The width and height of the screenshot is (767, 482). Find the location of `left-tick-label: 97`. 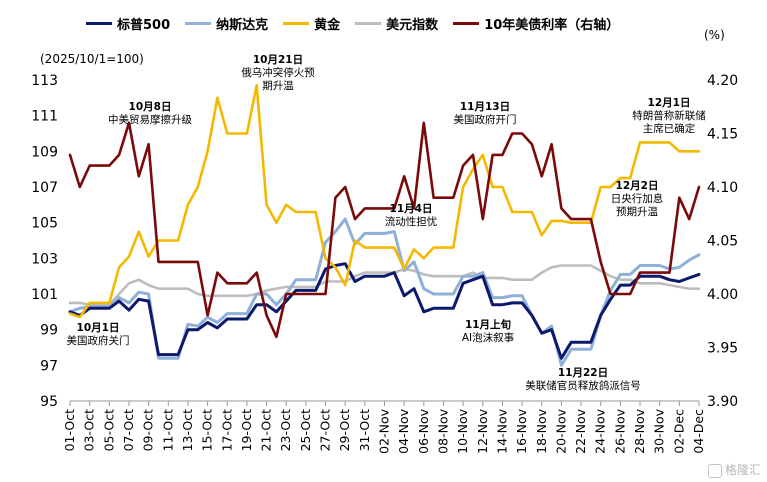

left-tick-label: 97 is located at coordinates (49, 366).